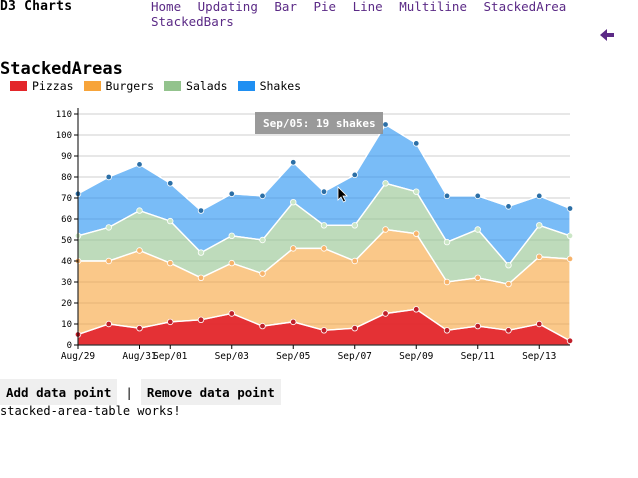 The width and height of the screenshot is (638, 478). I want to click on remove-data-point-button: Remove data point, so click(210, 392).